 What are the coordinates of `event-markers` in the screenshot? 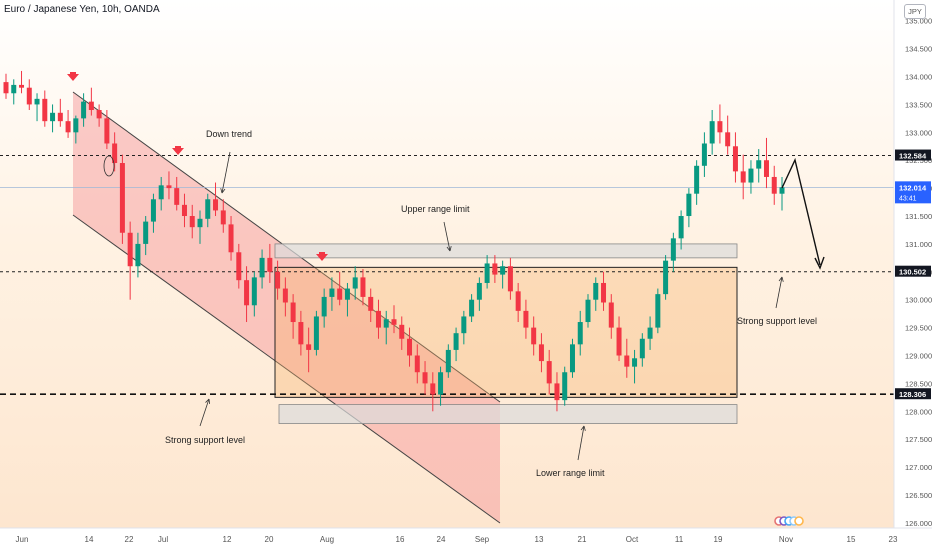 It's located at (789, 521).